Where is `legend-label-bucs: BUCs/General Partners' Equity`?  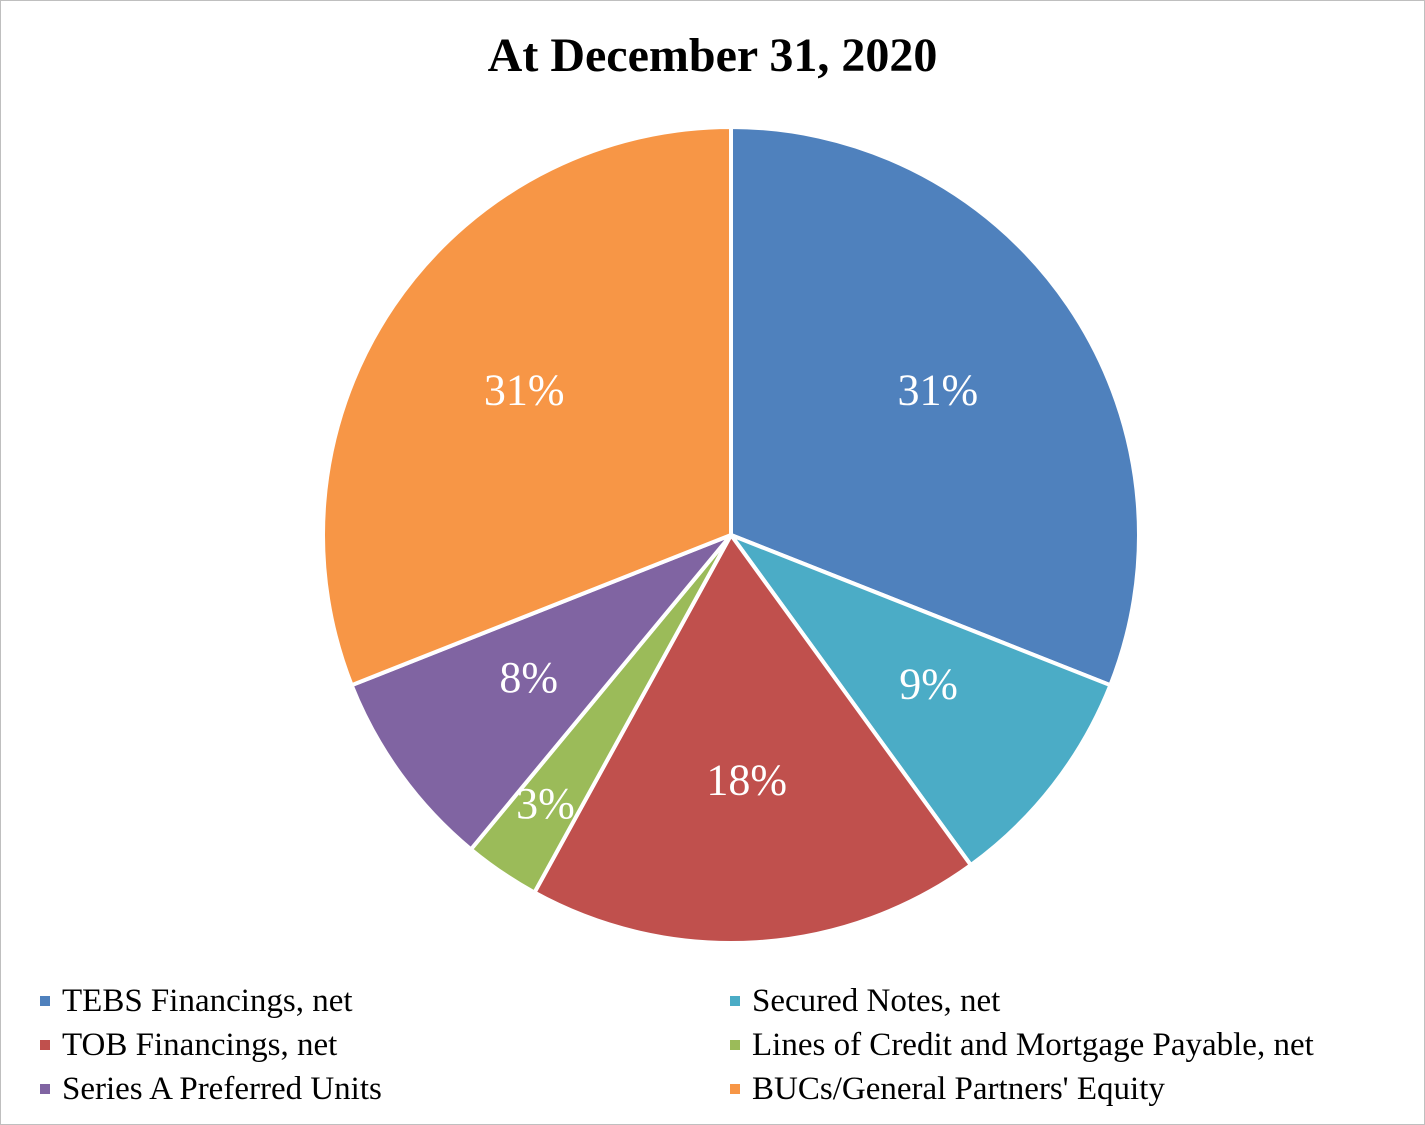 legend-label-bucs: BUCs/General Partners' Equity is located at coordinates (958, 1089).